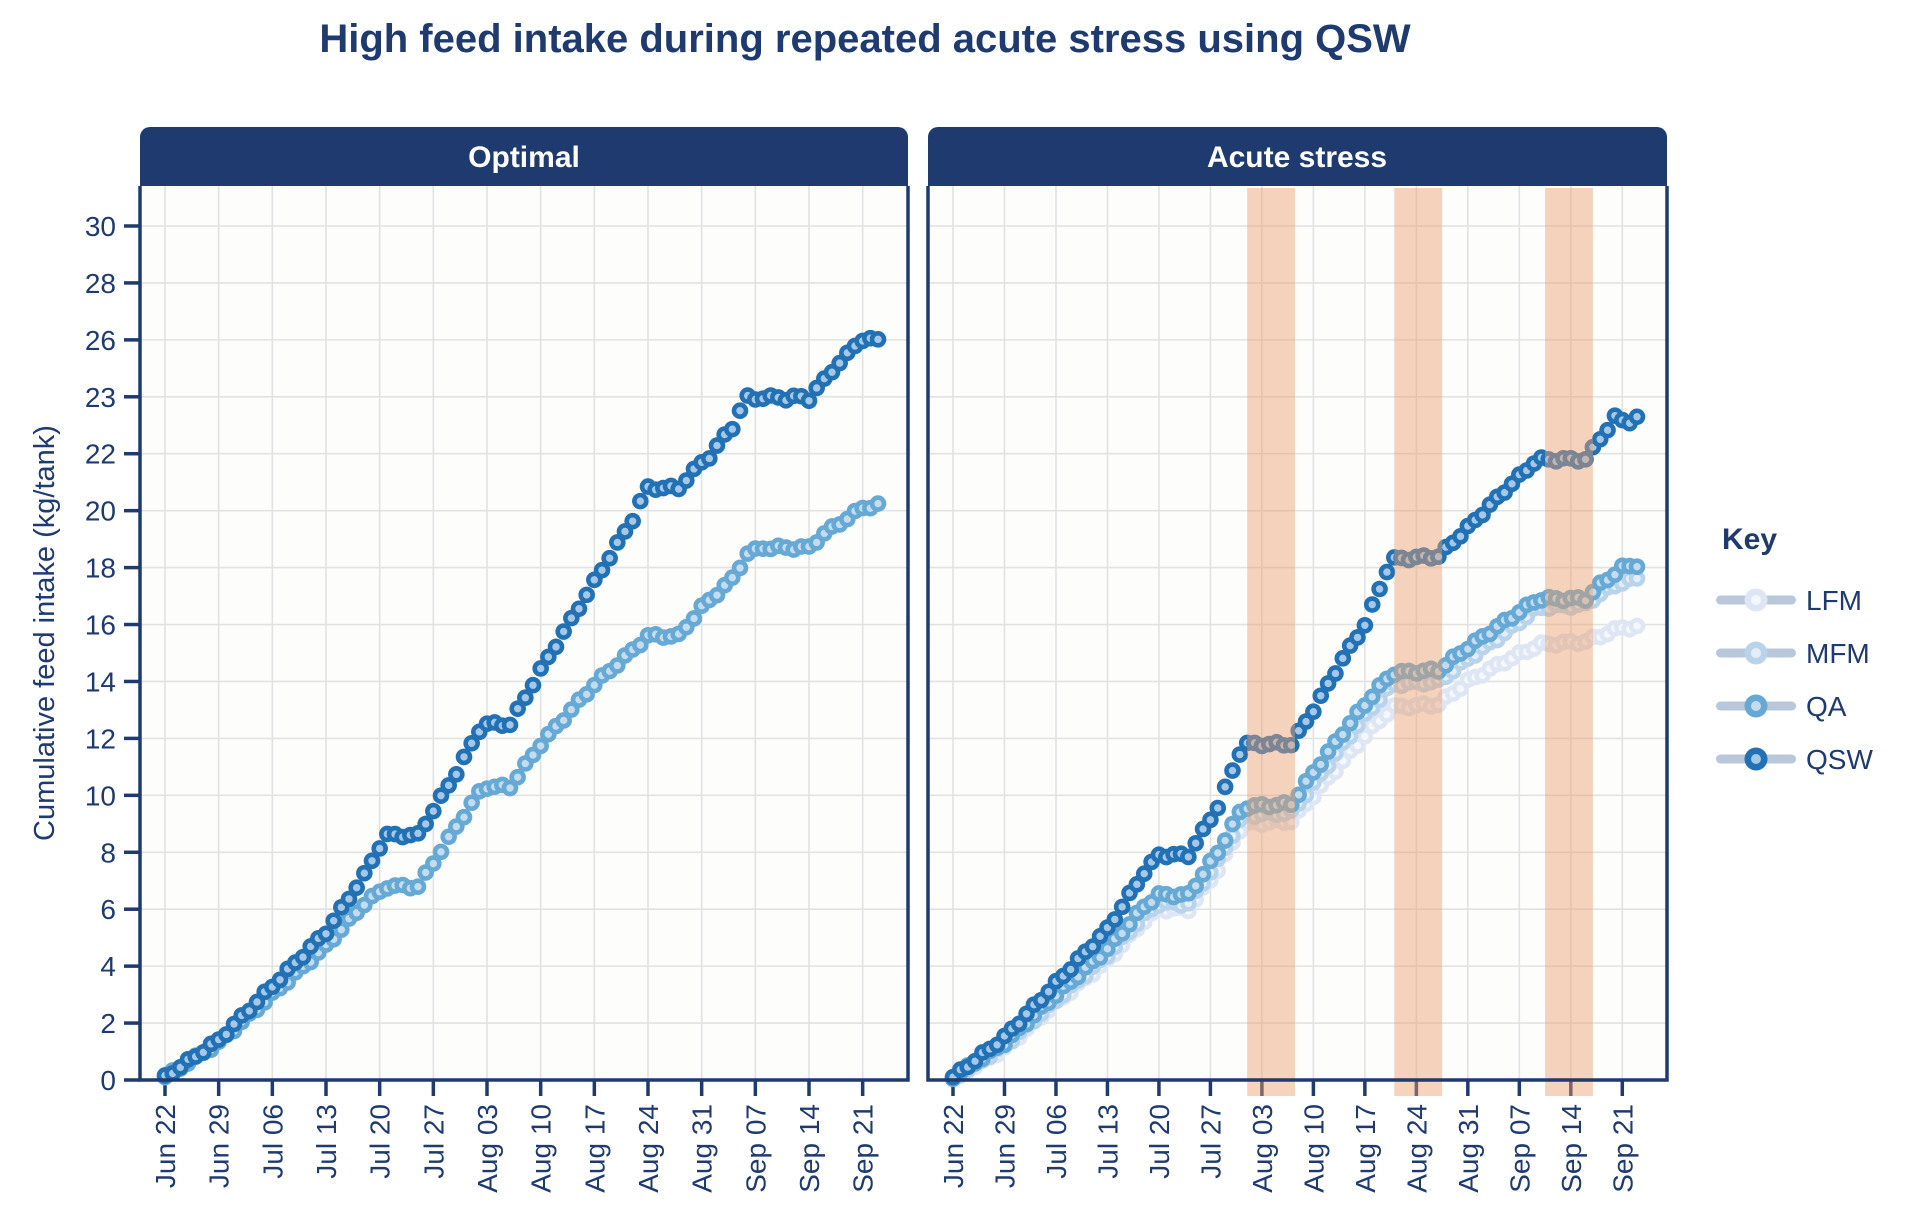 The image size is (1920, 1225). I want to click on panel-header-acute-stress: Acute stress, so click(1297, 156).